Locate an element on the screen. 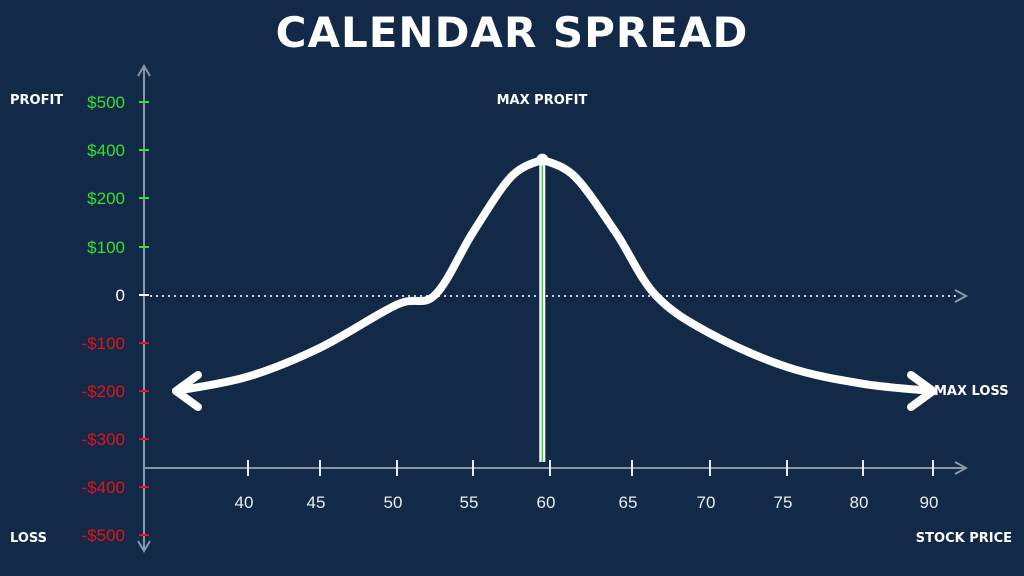 Image resolution: width=1024 pixels, height=576 pixels. x-tick-label: 45 is located at coordinates (316, 502).